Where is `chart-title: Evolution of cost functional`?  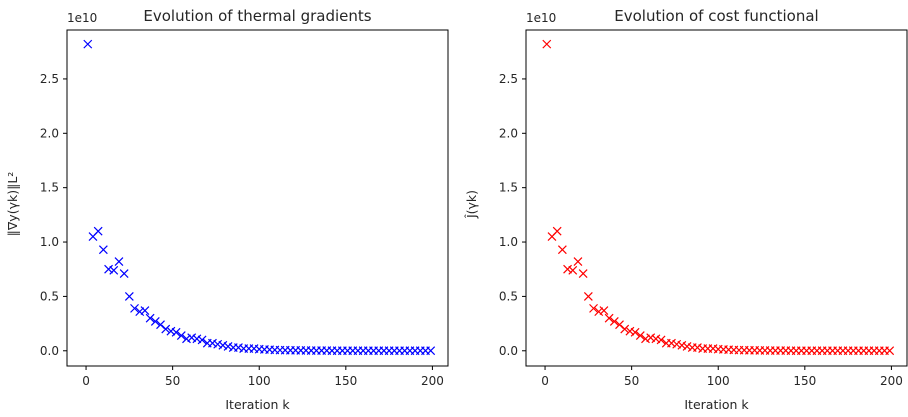 chart-title: Evolution of cost functional is located at coordinates (716, 16).